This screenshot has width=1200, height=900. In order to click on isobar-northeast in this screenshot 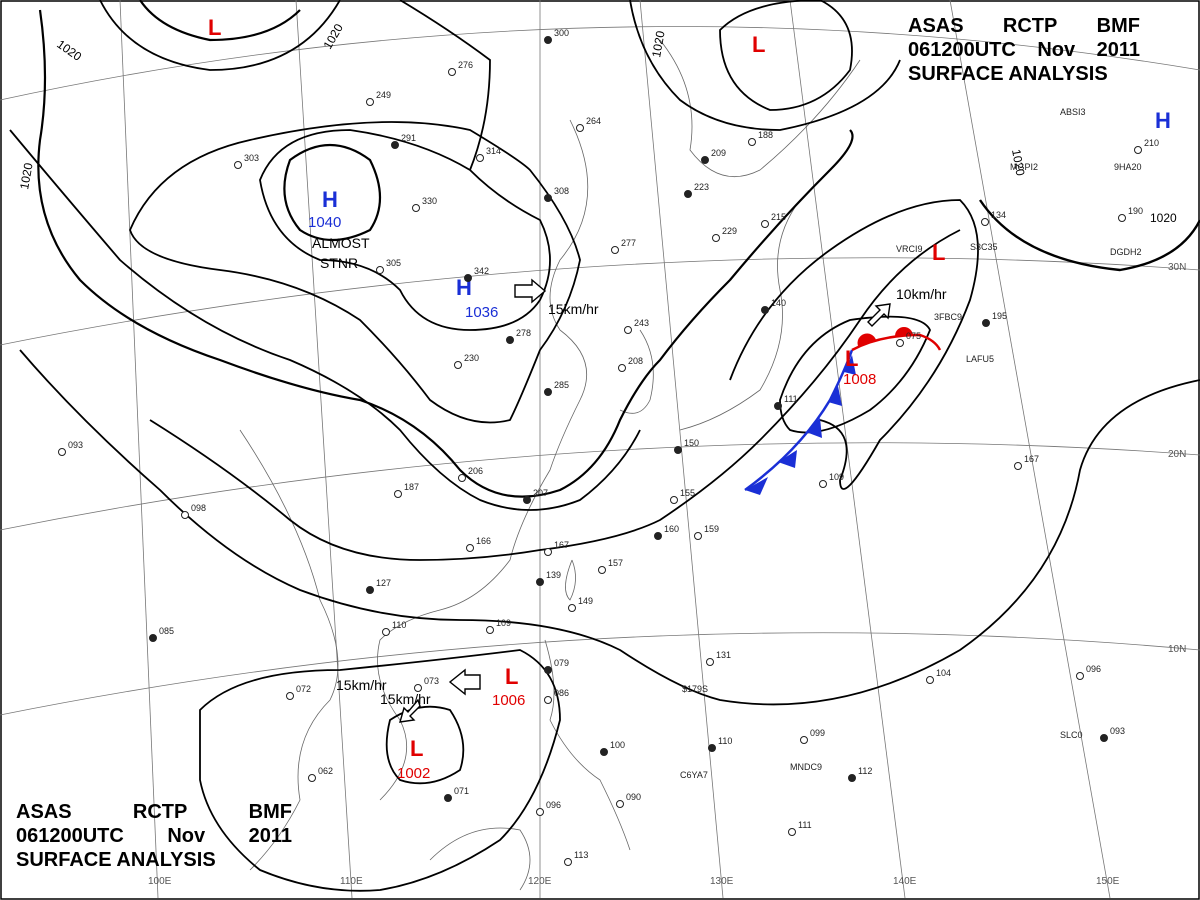, I will do `click(1089, 235)`.